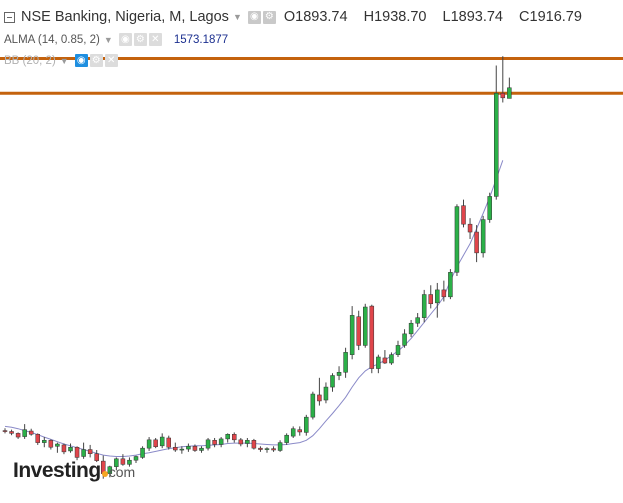 This screenshot has width=623, height=503. What do you see at coordinates (9, 17) in the screenshot?
I see `collapse-icon` at bounding box center [9, 17].